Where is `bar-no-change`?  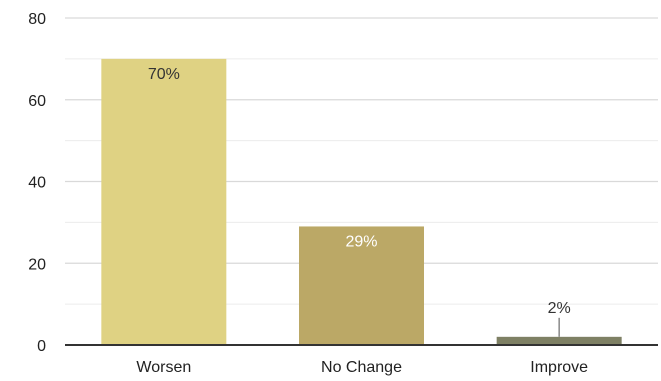
bar-no-change is located at coordinates (361, 285).